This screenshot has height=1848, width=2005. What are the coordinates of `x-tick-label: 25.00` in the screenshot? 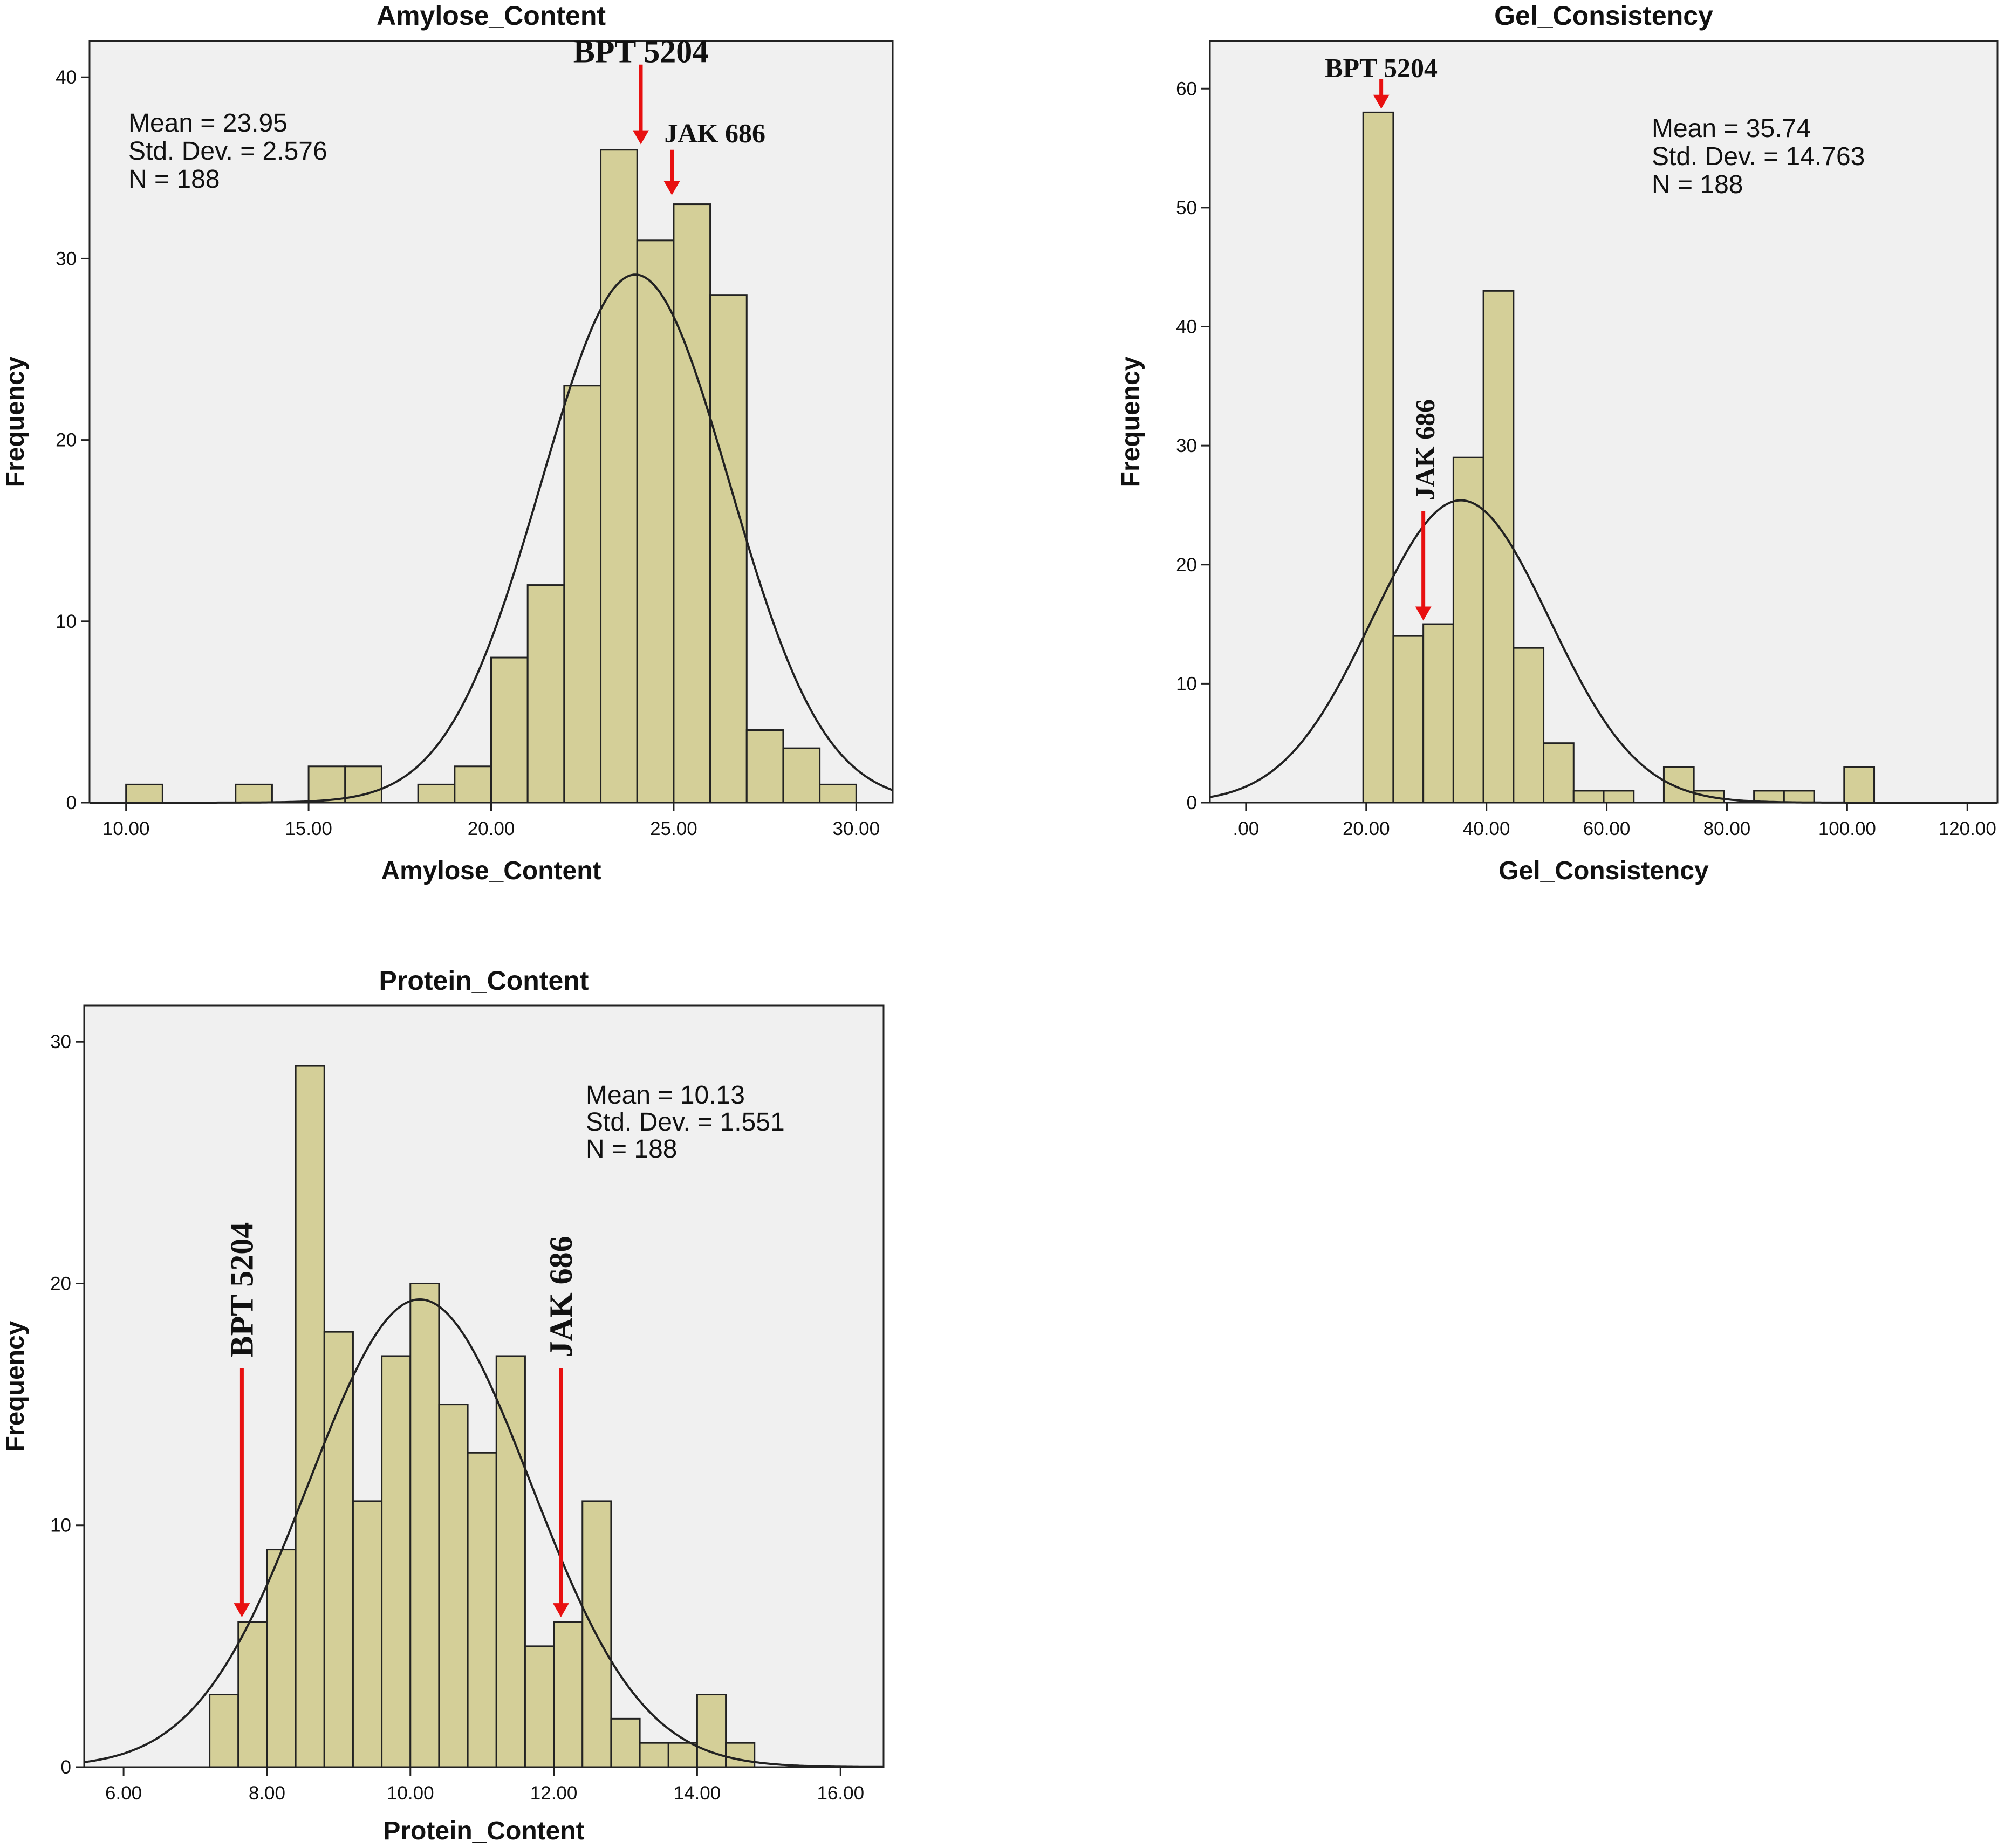 It's located at (673, 828).